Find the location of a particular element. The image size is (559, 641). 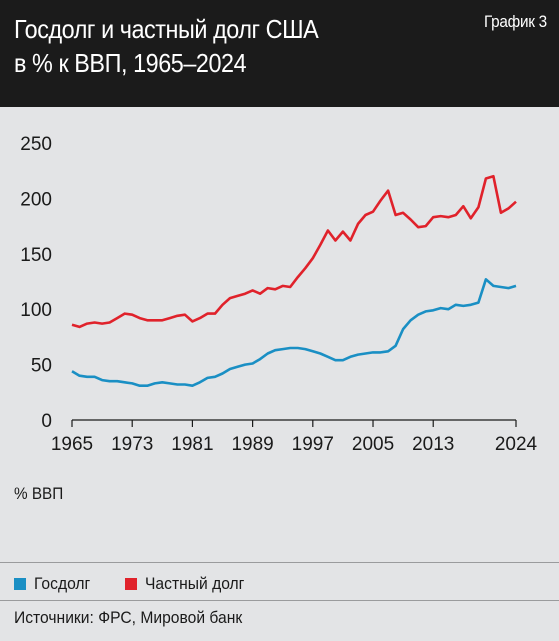

chart-number-badge: График 3 is located at coordinates (515, 21).